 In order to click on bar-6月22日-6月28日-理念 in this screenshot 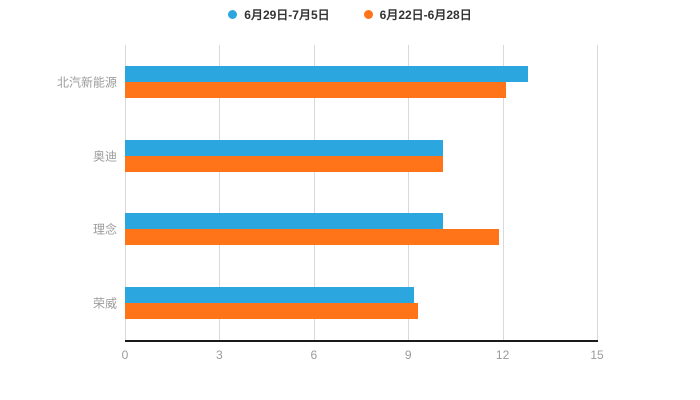, I will do `click(312, 237)`.